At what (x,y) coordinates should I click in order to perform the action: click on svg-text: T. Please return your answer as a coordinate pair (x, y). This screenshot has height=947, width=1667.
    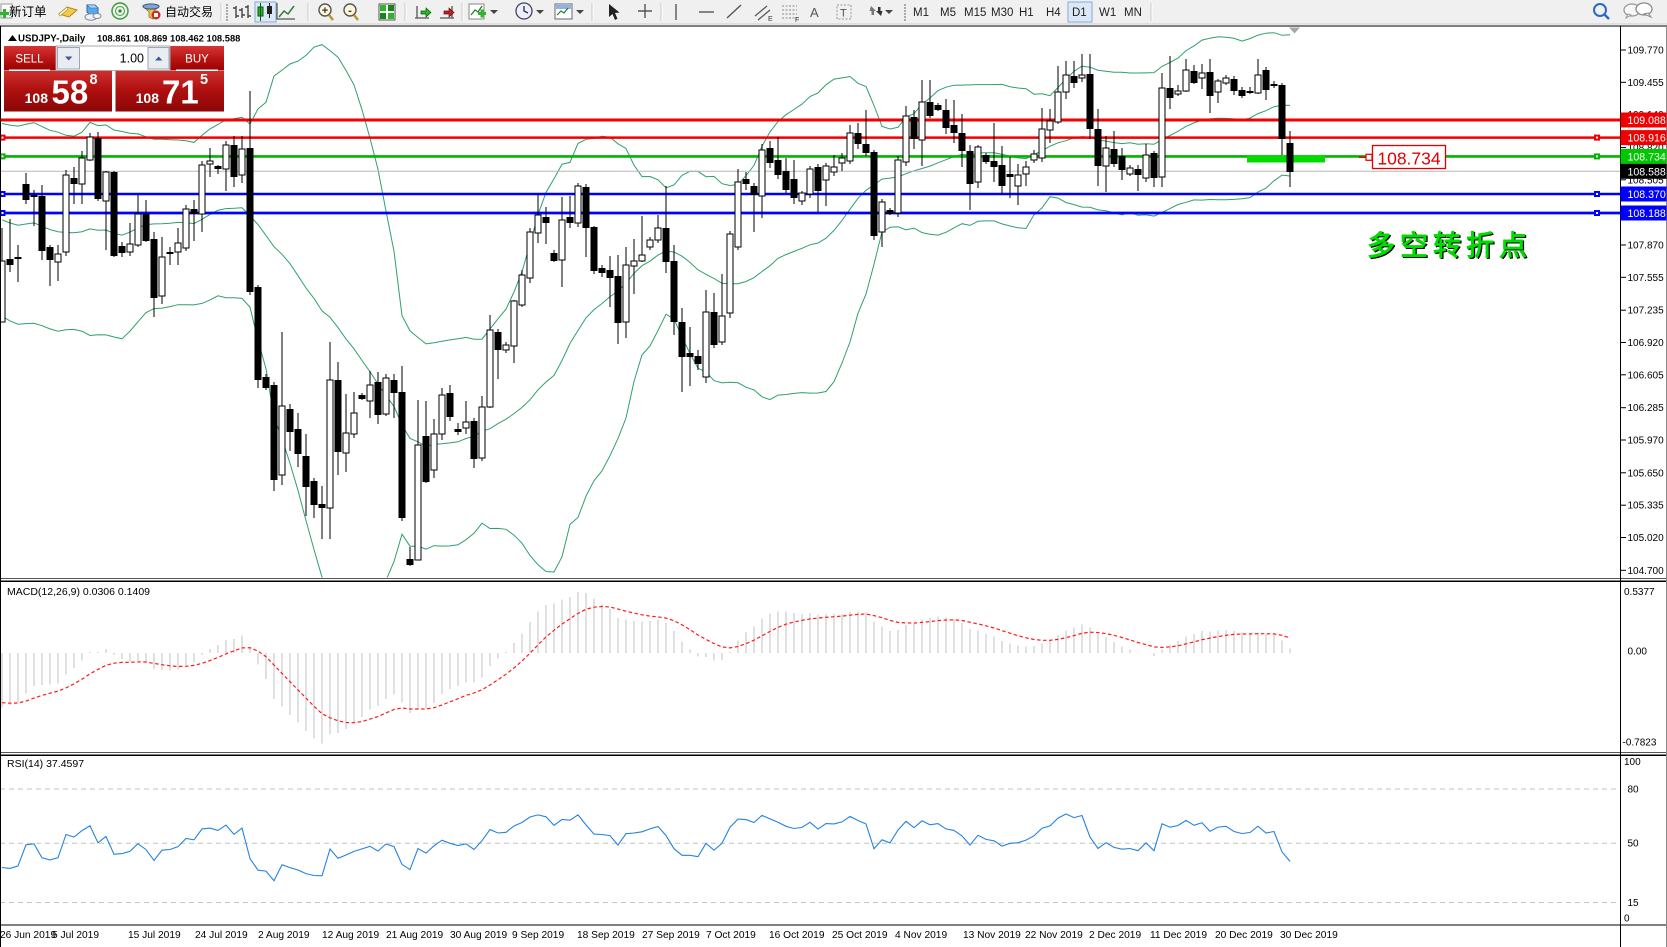
    Looking at the image, I should click on (843, 14).